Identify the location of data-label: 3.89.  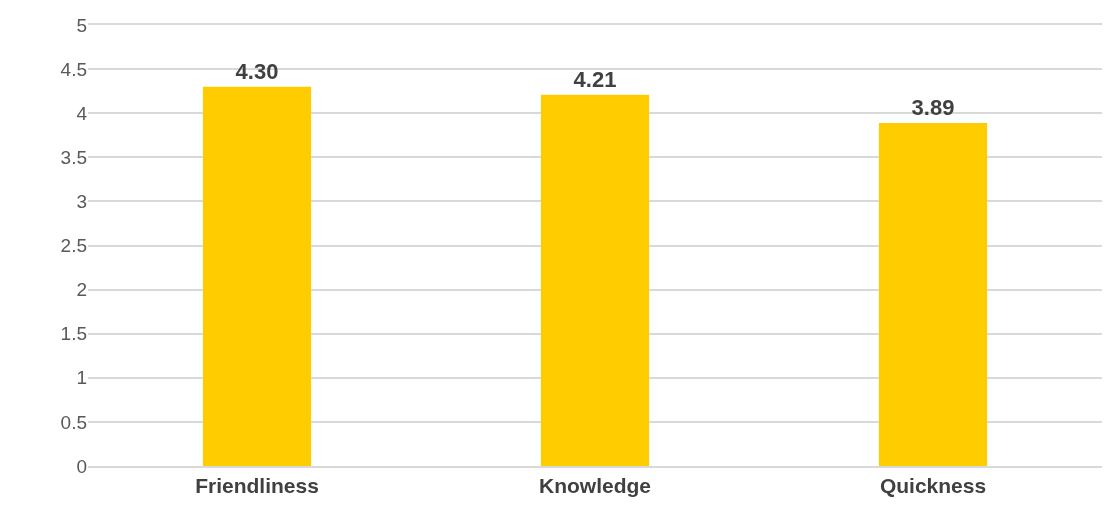
(933, 107).